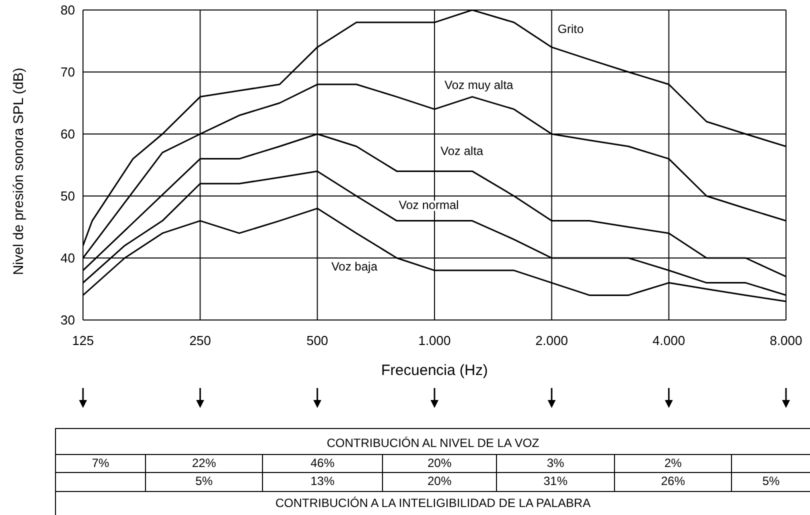 Image resolution: width=810 pixels, height=515 pixels. I want to click on series-label: Voz muy alta, so click(479, 85).